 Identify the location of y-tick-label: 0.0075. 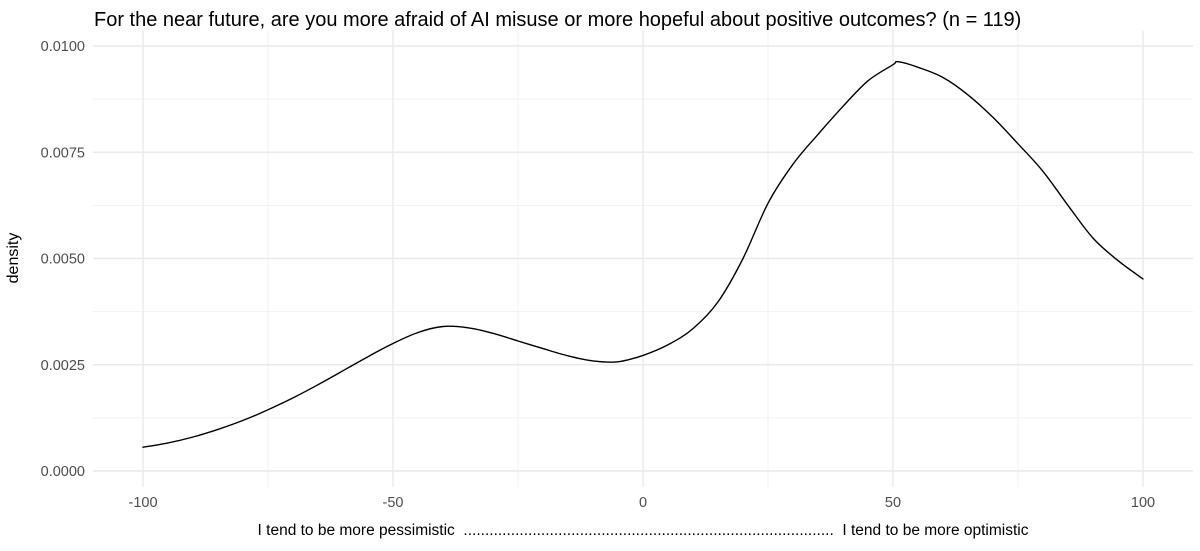
(63, 153).